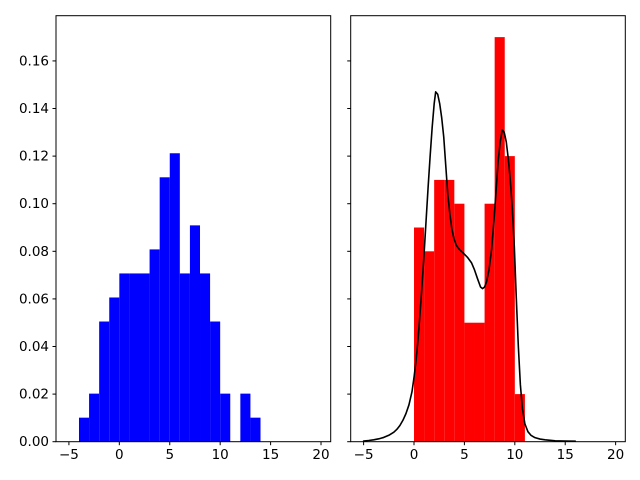 The image size is (640, 480). I want to click on y-tick-label: 0.06, so click(34, 299).